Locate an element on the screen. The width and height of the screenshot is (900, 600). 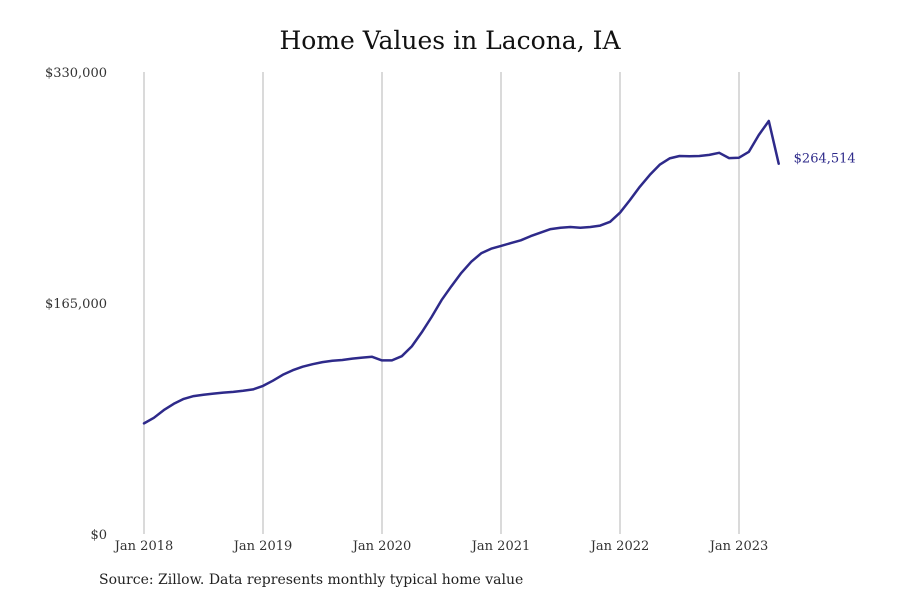
y-tick-label: $330,000 is located at coordinates (76, 73).